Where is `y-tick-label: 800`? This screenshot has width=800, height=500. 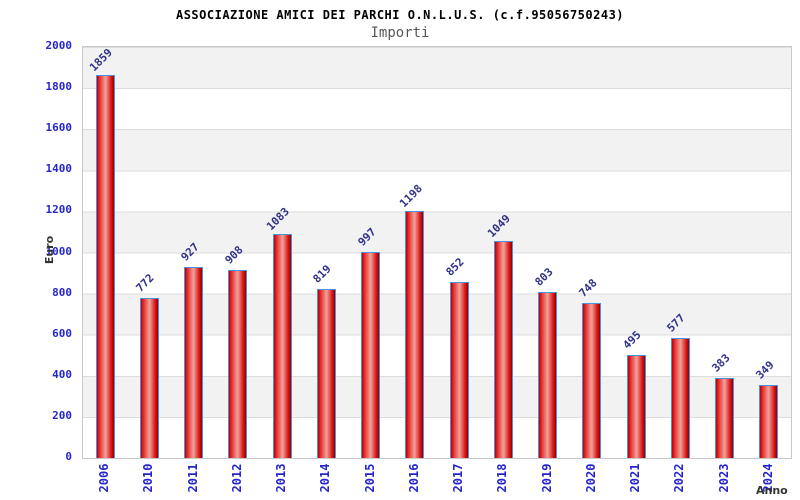 y-tick-label: 800 is located at coordinates (62, 292).